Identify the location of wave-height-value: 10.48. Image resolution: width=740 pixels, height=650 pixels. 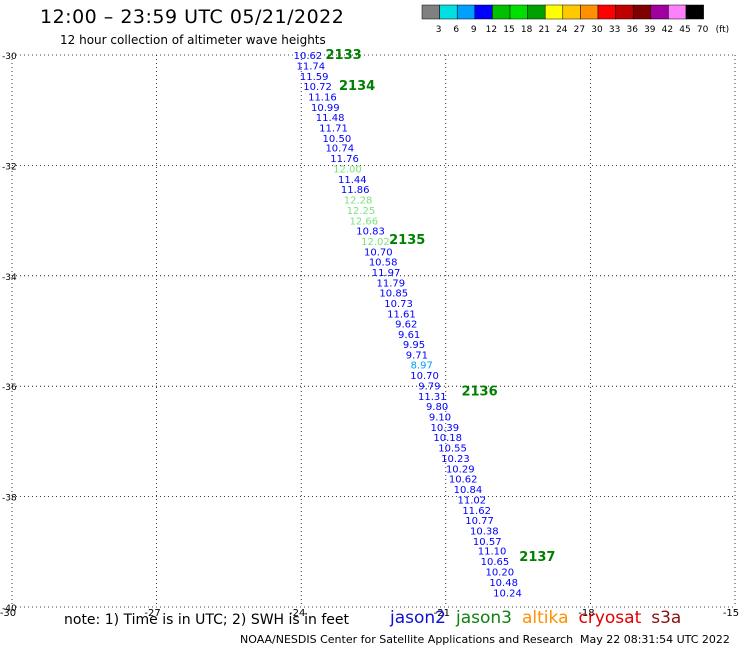
(503, 583).